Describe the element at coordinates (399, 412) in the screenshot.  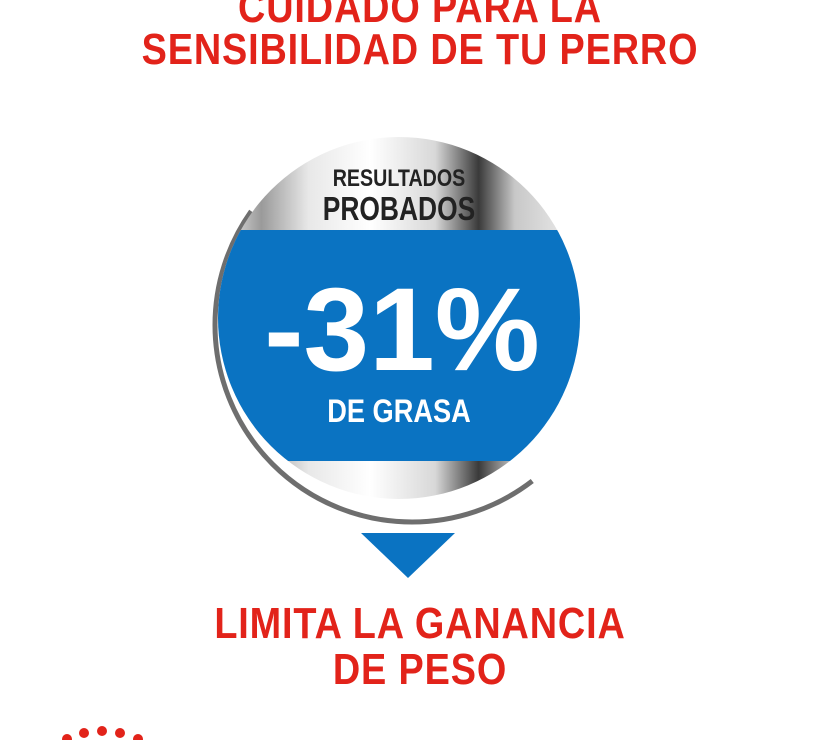
I see `badge-caption: DE GRASA` at that location.